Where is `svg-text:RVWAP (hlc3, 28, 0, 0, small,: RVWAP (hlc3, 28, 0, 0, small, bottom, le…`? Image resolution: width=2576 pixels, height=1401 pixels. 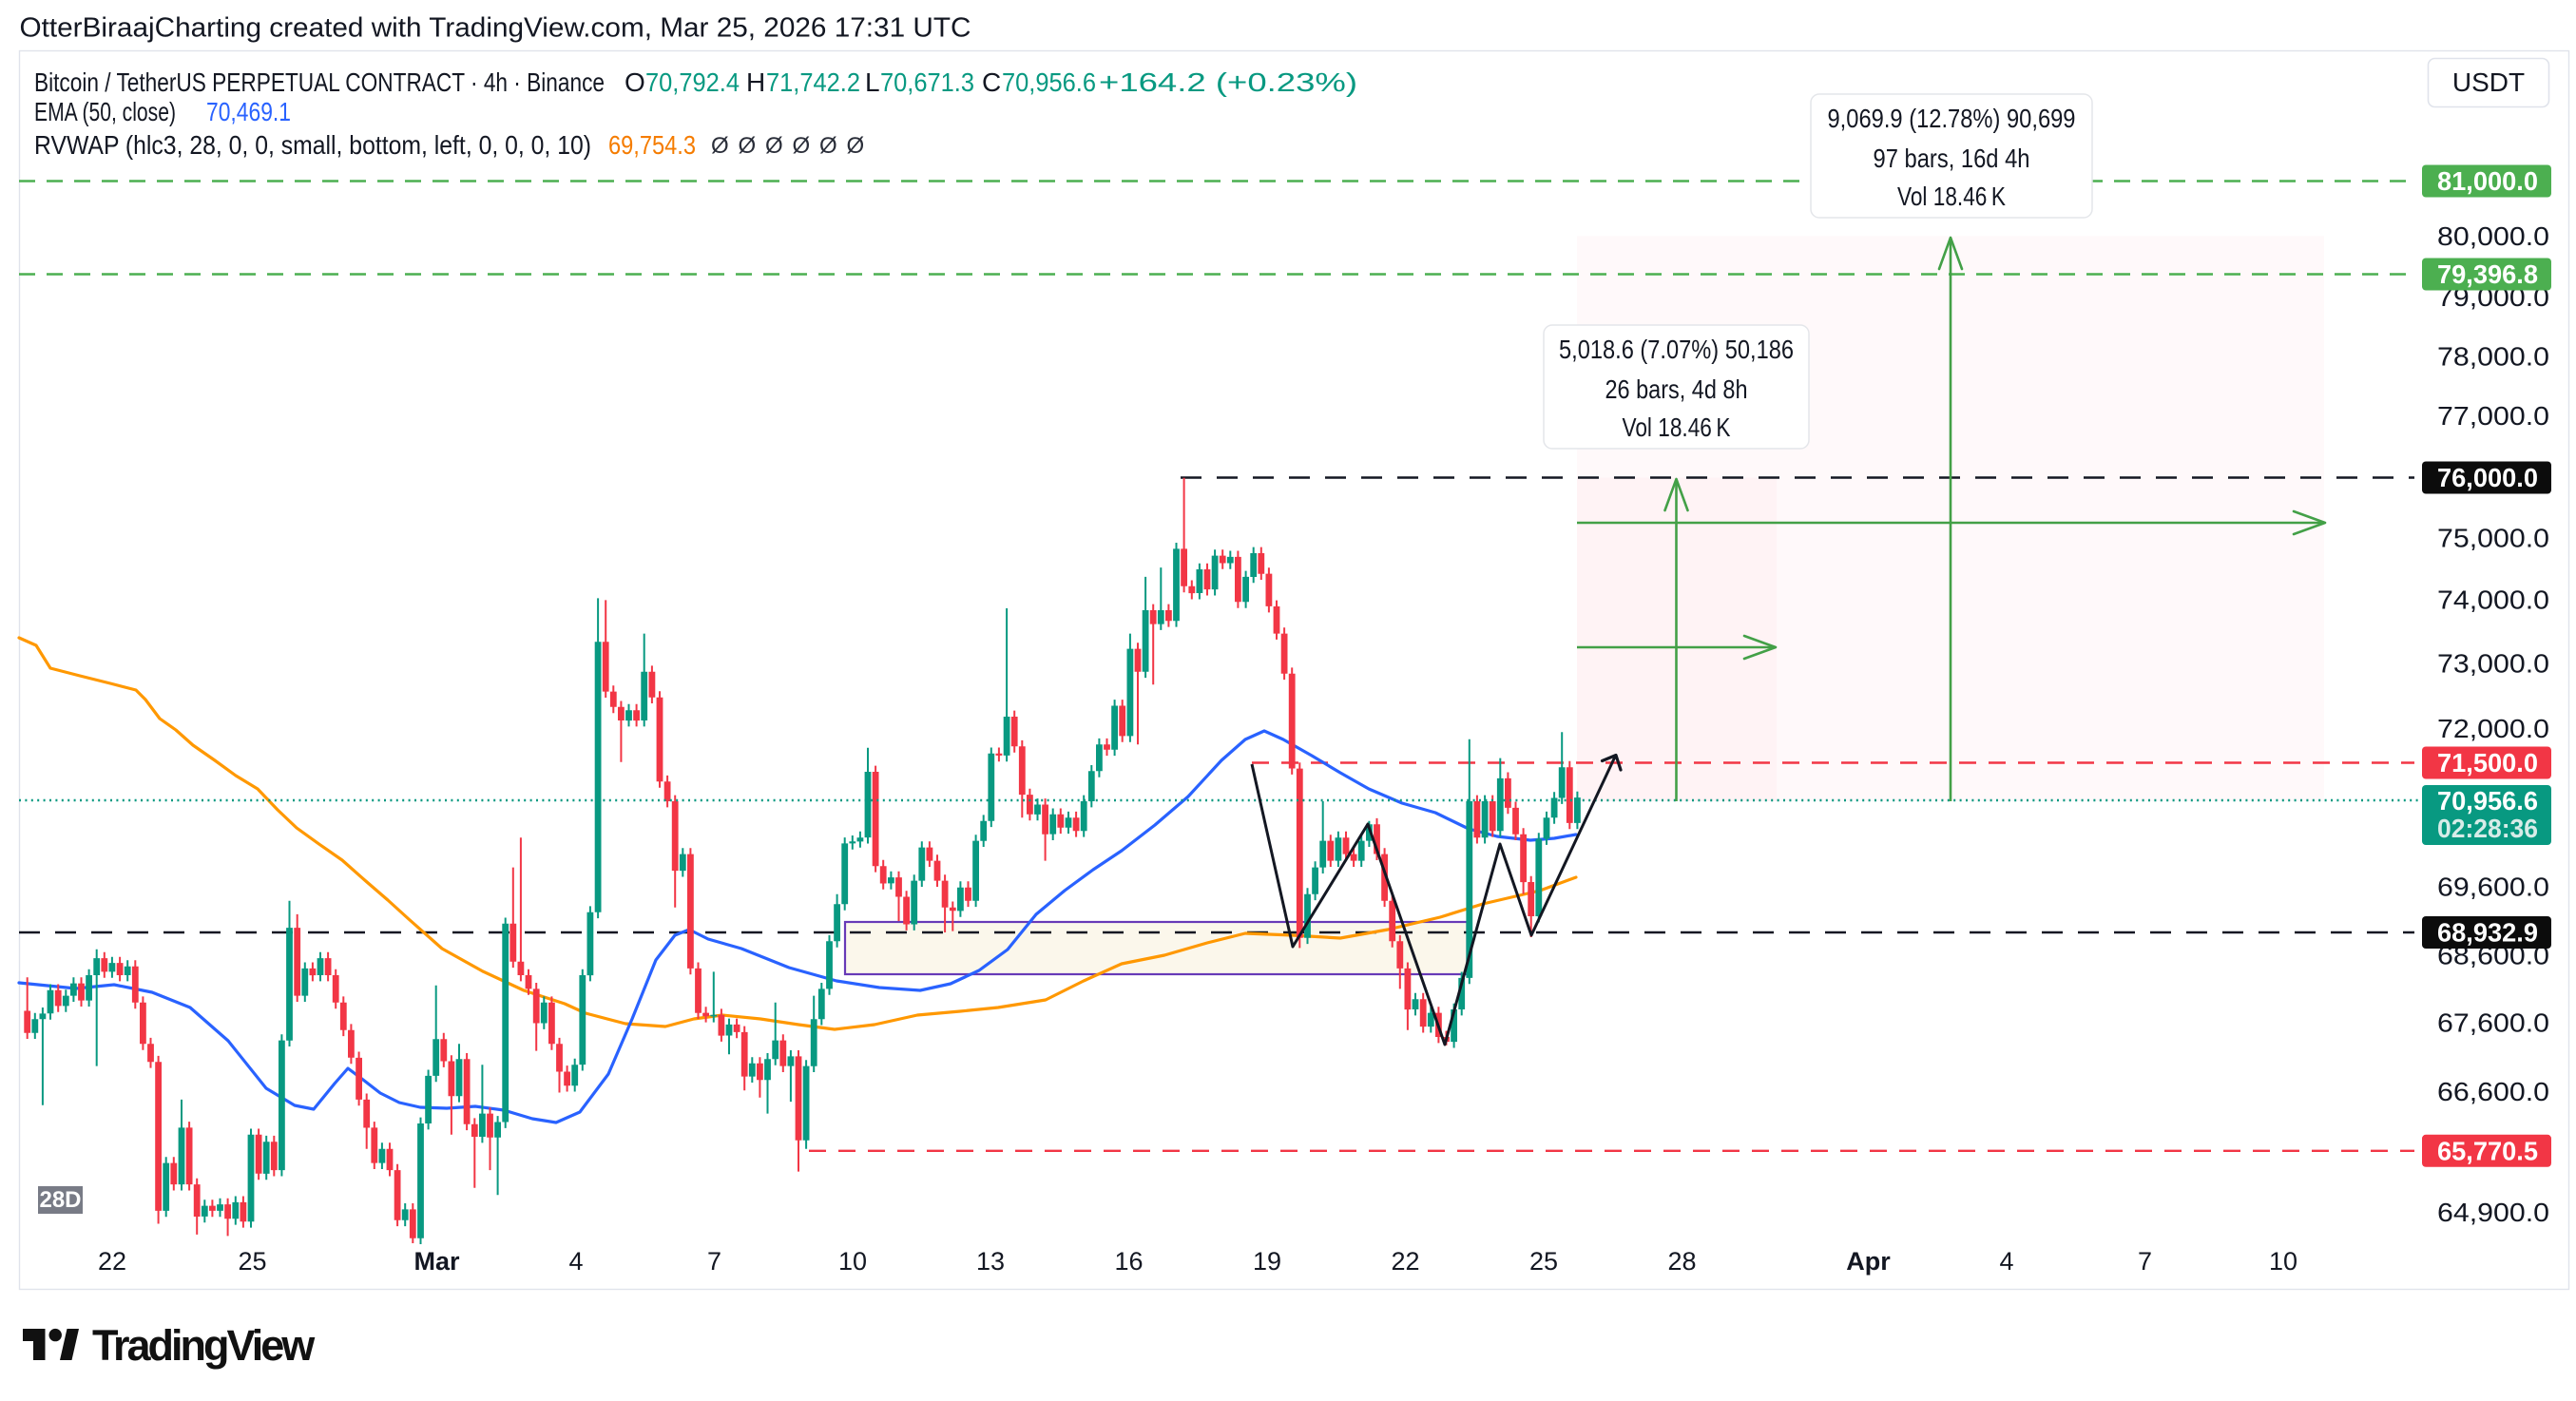
svg-text:RVWAP (hlc3, 28, 0, 0, small,: RVWAP (hlc3, 28, 0, 0, small, bottom, le… is located at coordinates (312, 145).